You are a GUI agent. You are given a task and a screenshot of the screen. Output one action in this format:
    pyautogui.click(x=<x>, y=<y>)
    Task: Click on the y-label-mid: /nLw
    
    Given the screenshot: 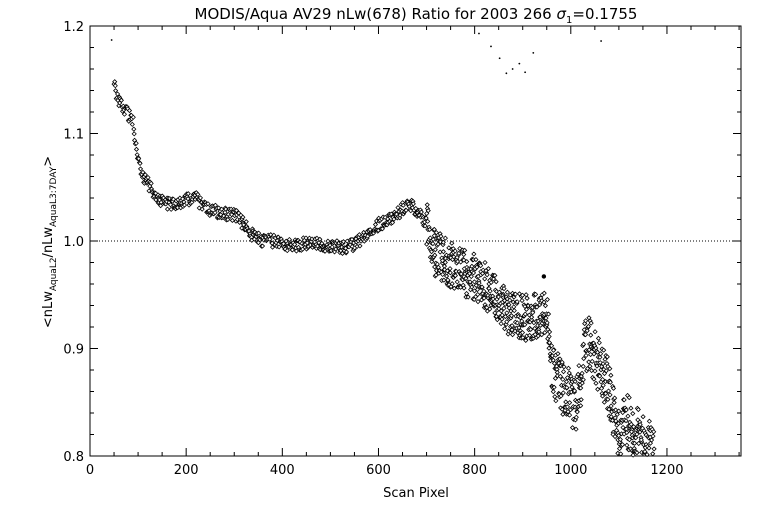 What is the action you would take?
    pyautogui.click(x=48, y=242)
    